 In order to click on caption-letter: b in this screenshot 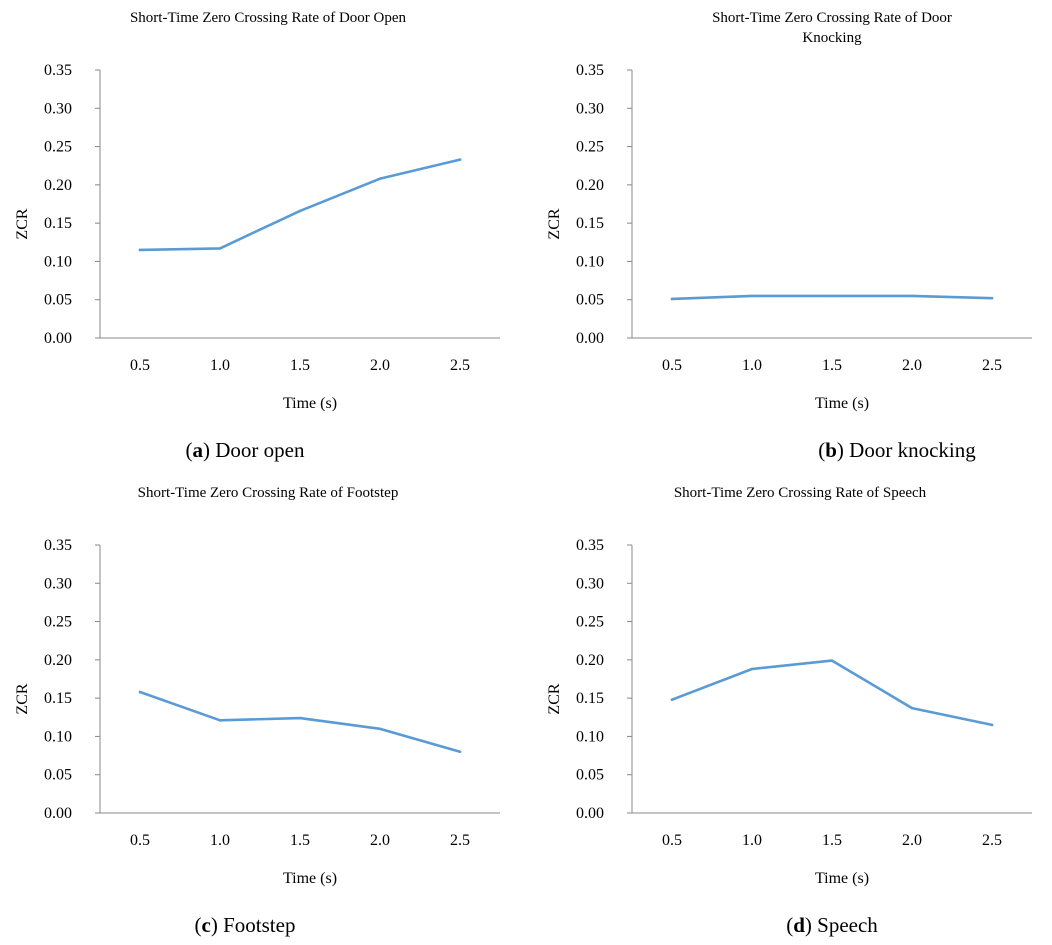, I will do `click(831, 450)`.